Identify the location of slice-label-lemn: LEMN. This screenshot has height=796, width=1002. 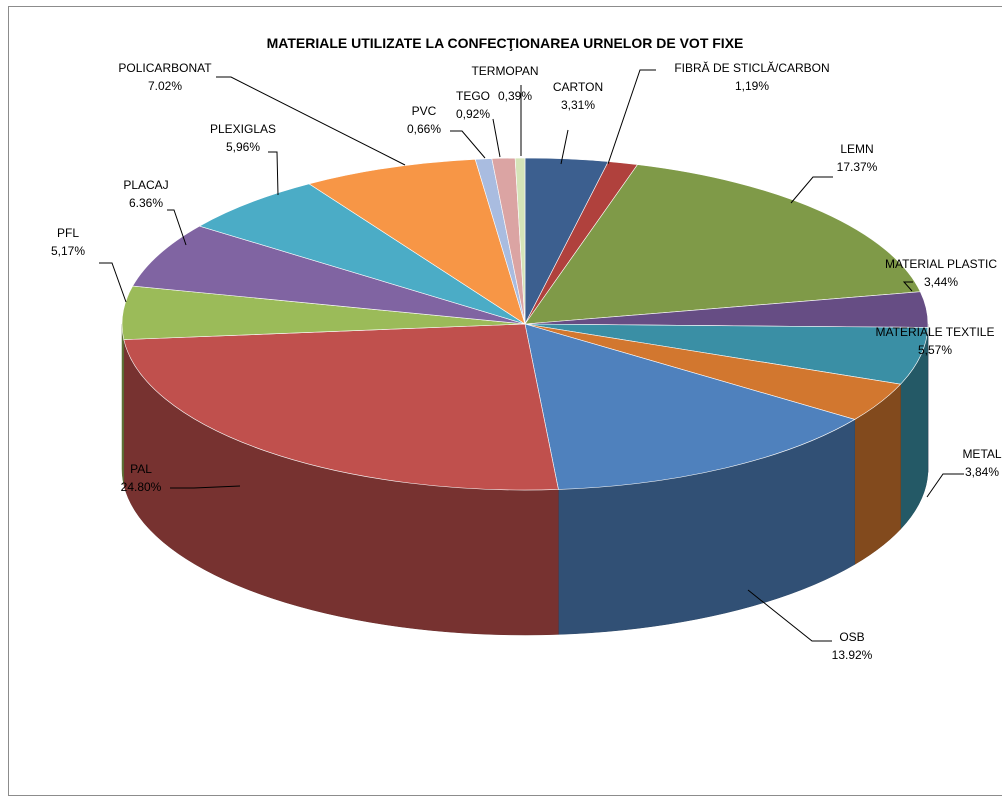
(856, 149).